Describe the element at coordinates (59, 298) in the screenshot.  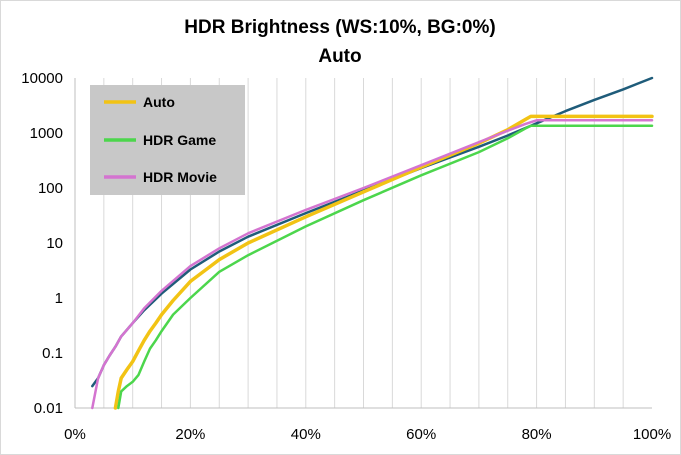
I see `y-tick-label: 1` at that location.